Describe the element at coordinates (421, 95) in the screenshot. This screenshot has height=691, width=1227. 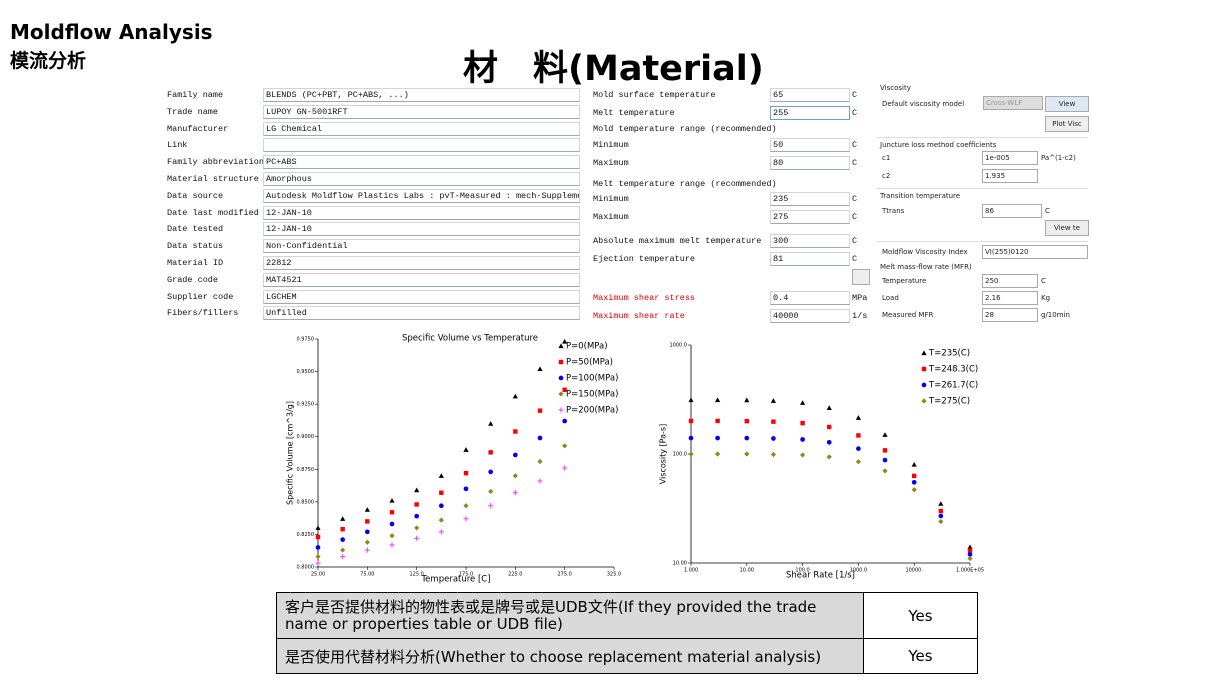
I see `field: BLENDS (PC+PBT, PC+ABS, ...)` at that location.